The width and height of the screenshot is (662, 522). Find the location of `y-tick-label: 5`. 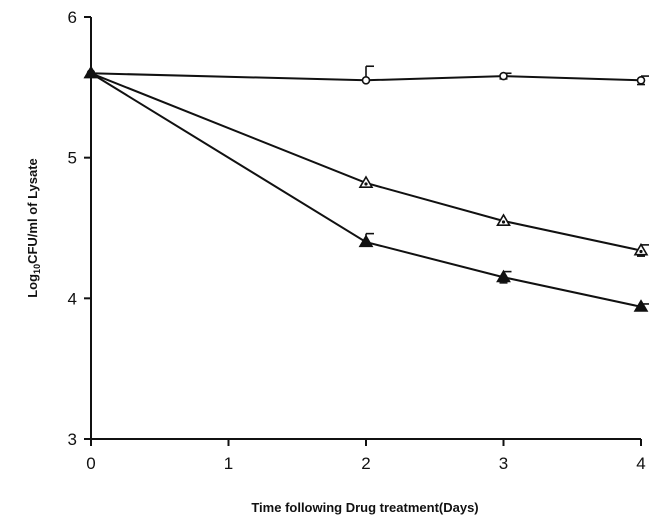

y-tick-label: 5 is located at coordinates (72, 158).